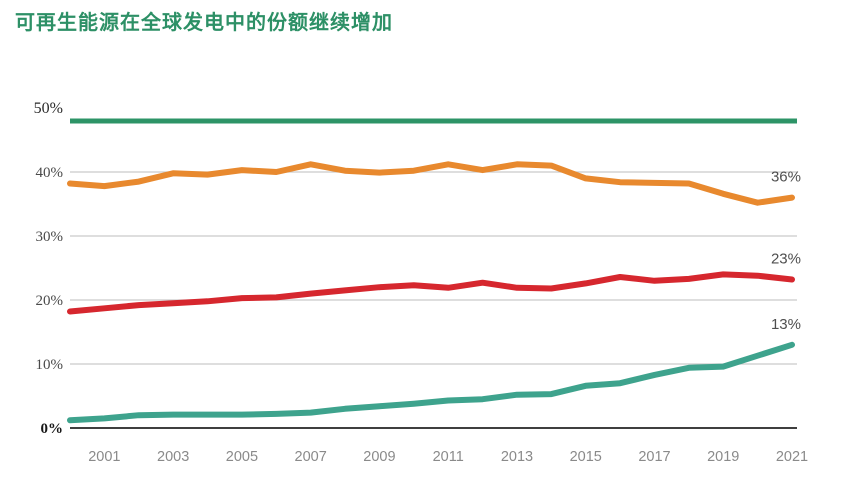 This screenshot has width=853, height=481. What do you see at coordinates (723, 457) in the screenshot?
I see `x-tick-label-2019: 2019` at bounding box center [723, 457].